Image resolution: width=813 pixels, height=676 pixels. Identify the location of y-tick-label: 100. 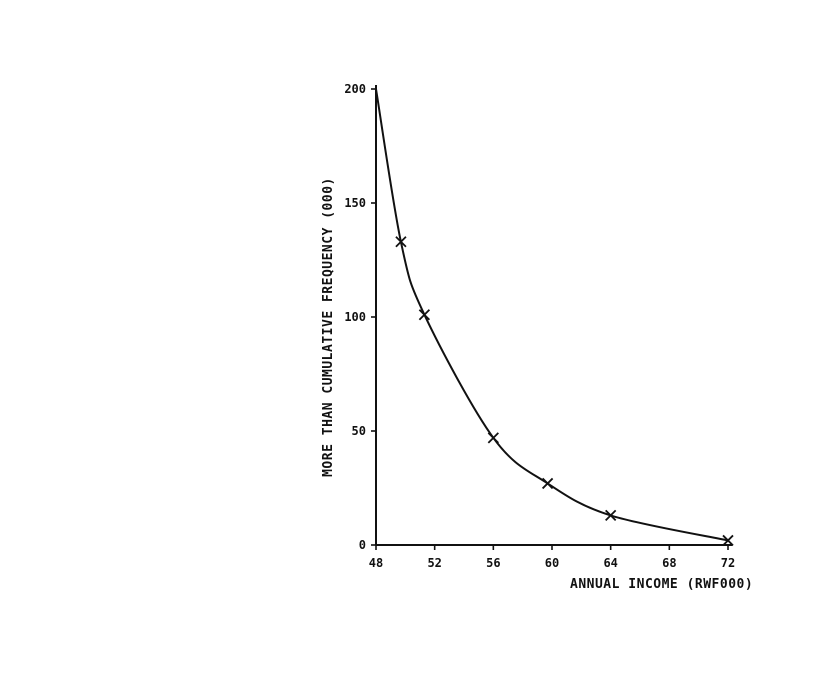
(355, 317).